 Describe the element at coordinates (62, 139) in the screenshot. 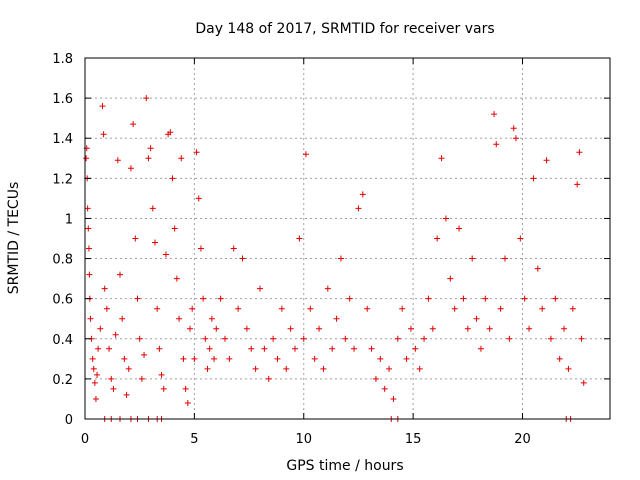

I see `y-tick-label: 1.4` at that location.